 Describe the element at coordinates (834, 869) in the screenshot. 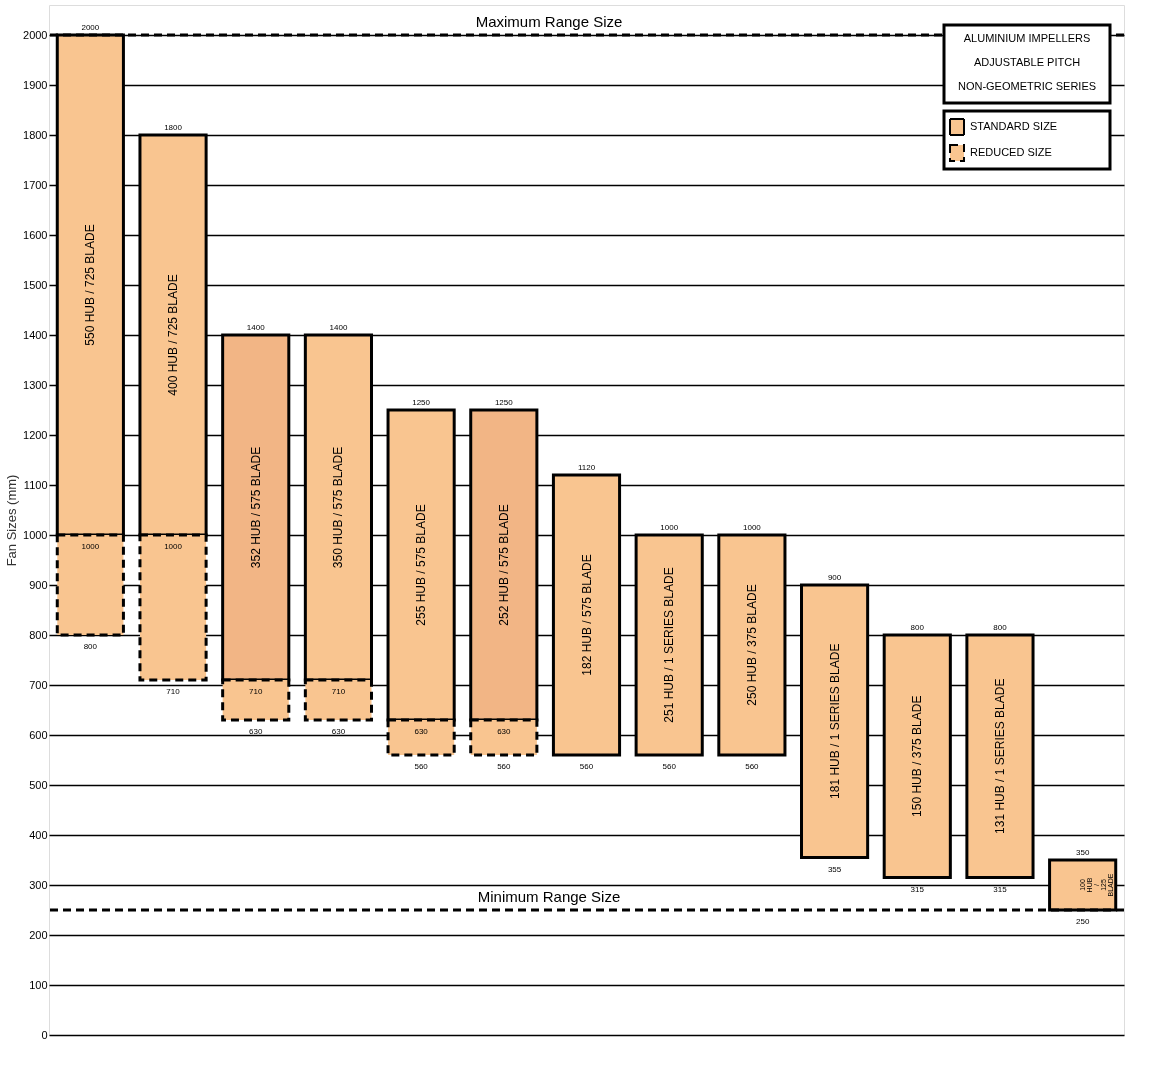

I see `annotation: 355` at that location.